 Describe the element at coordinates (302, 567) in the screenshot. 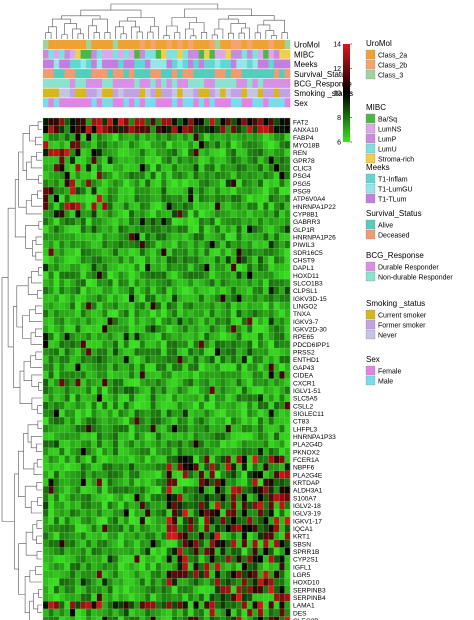

I see `gene-label: IGFL1` at that location.